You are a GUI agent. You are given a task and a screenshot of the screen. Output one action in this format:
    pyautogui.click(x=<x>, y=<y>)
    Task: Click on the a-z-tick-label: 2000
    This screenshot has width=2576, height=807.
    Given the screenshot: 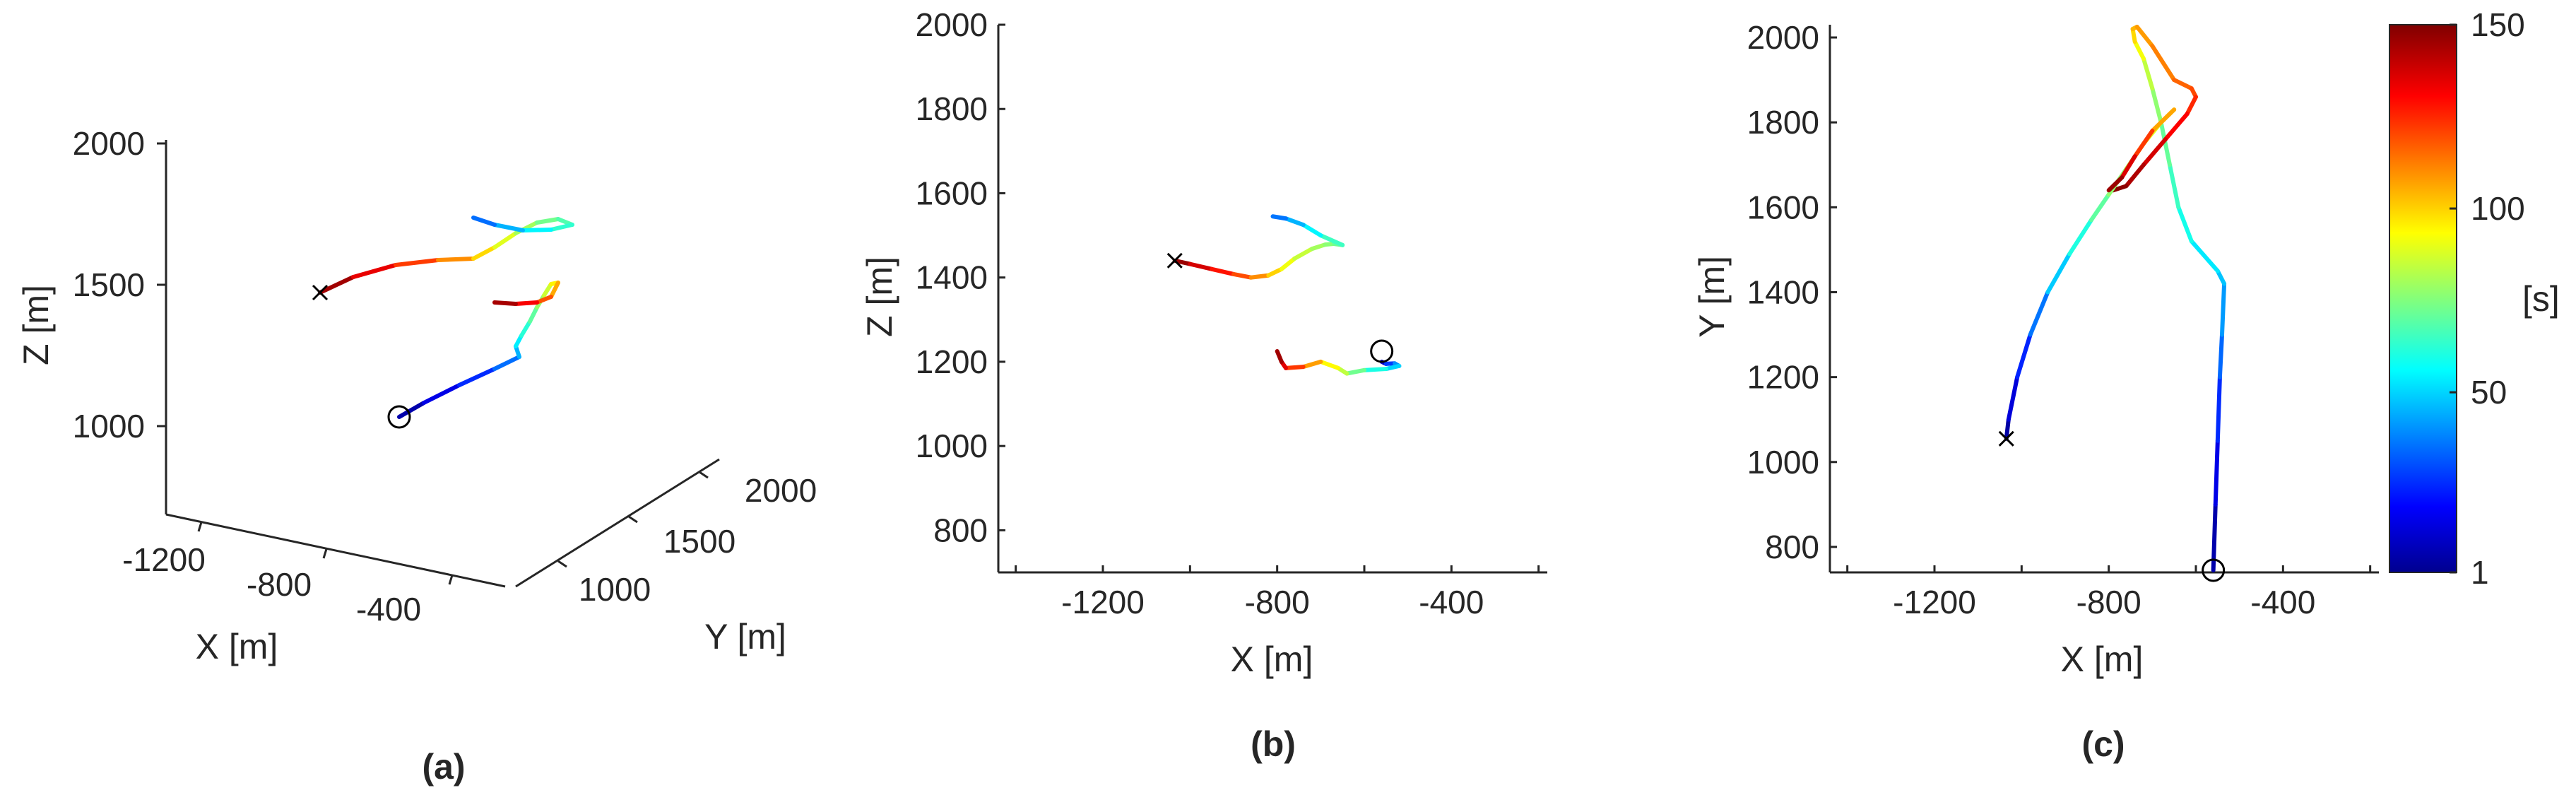 What is the action you would take?
    pyautogui.click(x=109, y=143)
    